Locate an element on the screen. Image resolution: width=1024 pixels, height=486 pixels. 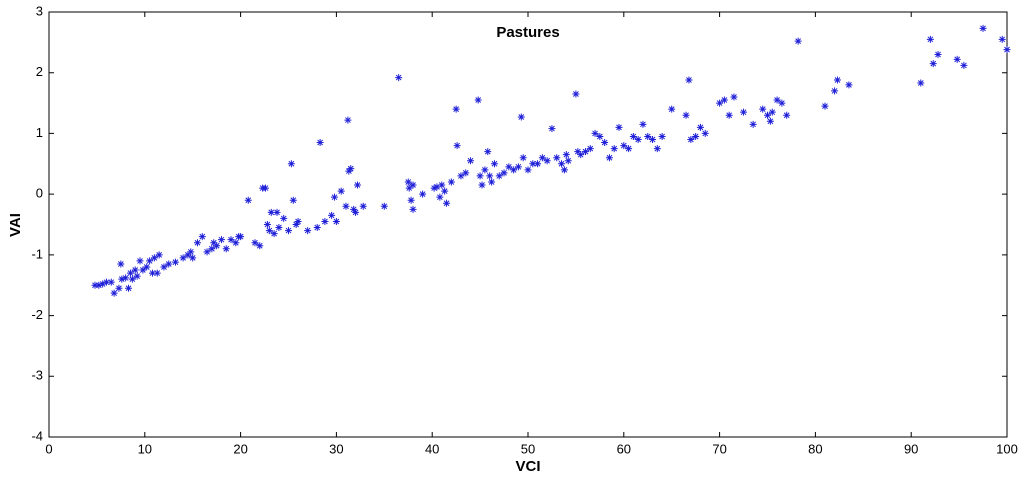
x-tick-label: 0 is located at coordinates (48, 448).